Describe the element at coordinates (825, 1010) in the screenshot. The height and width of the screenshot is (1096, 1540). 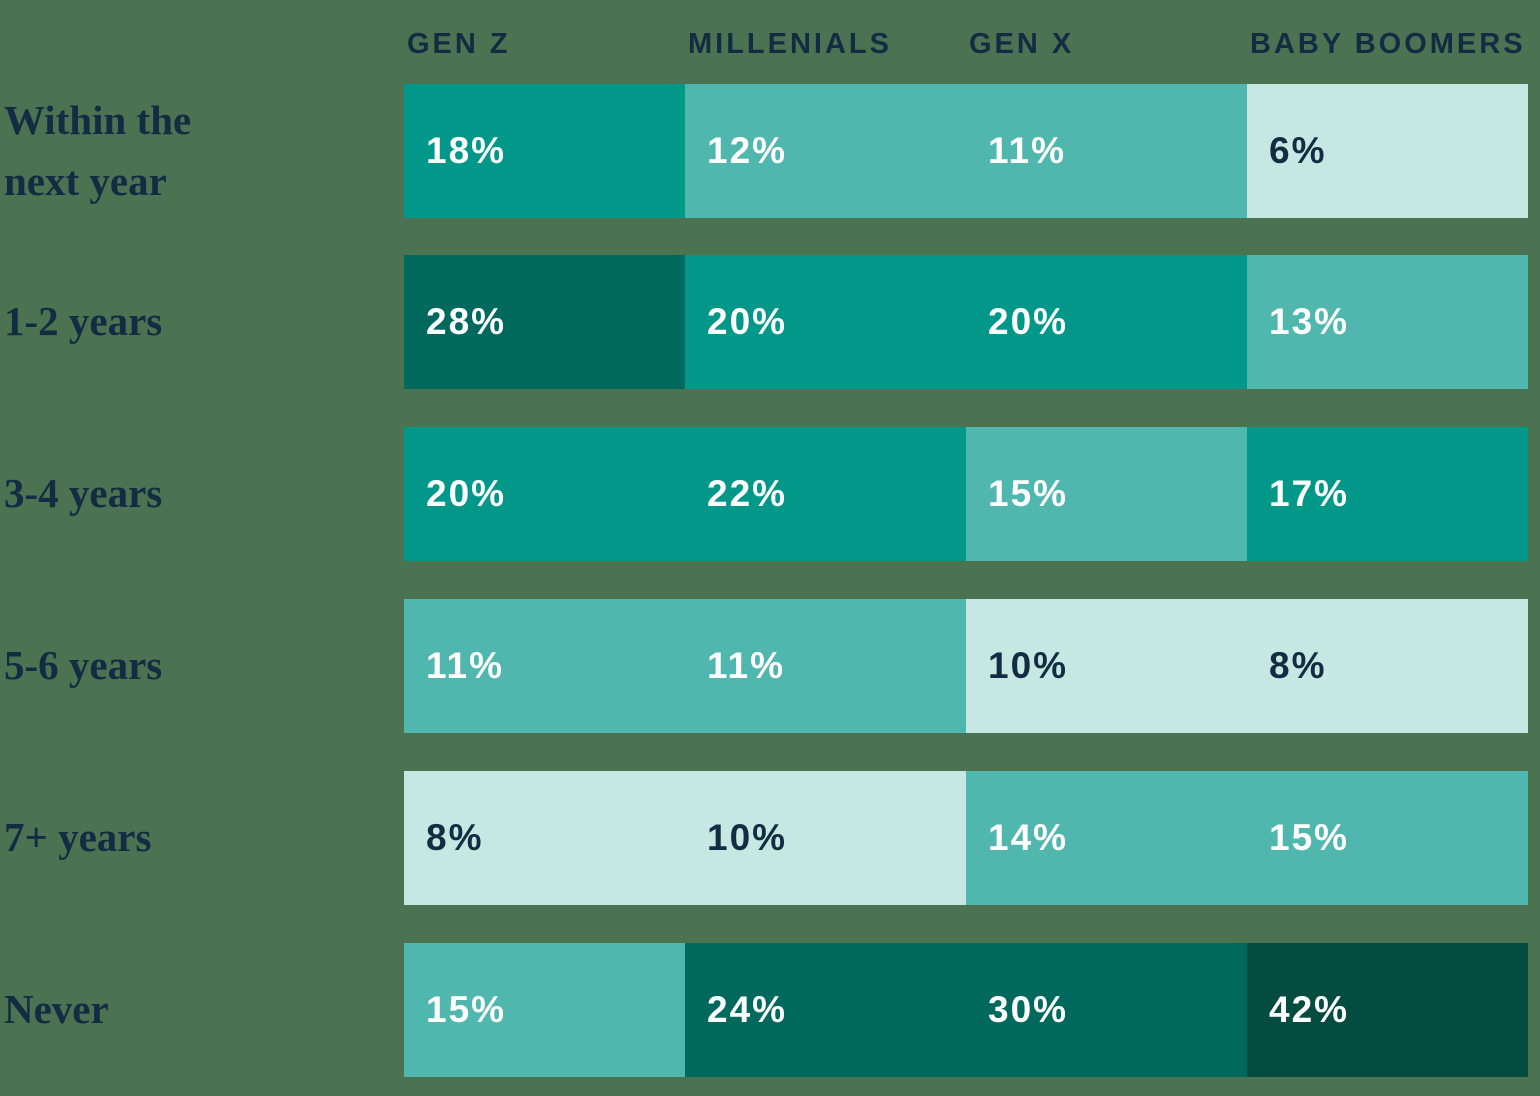
I see `heatmap-cell: 24%` at that location.